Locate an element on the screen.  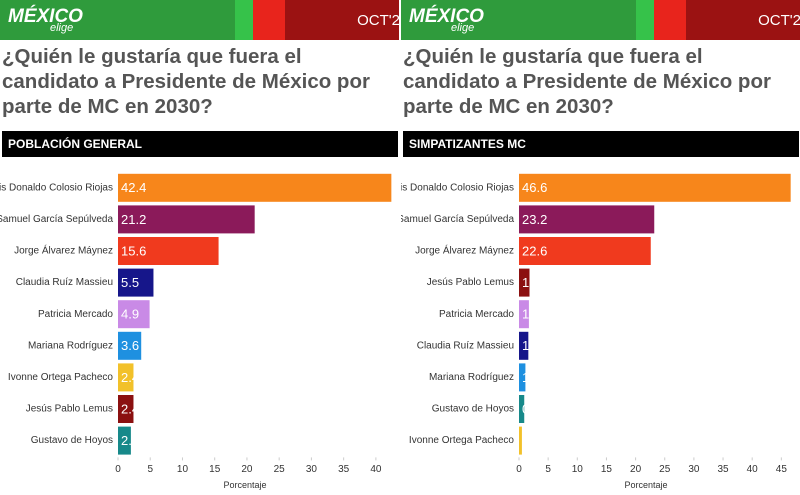
chart-subtitle: POBLACIÓN GENERAL is located at coordinates (200, 144).